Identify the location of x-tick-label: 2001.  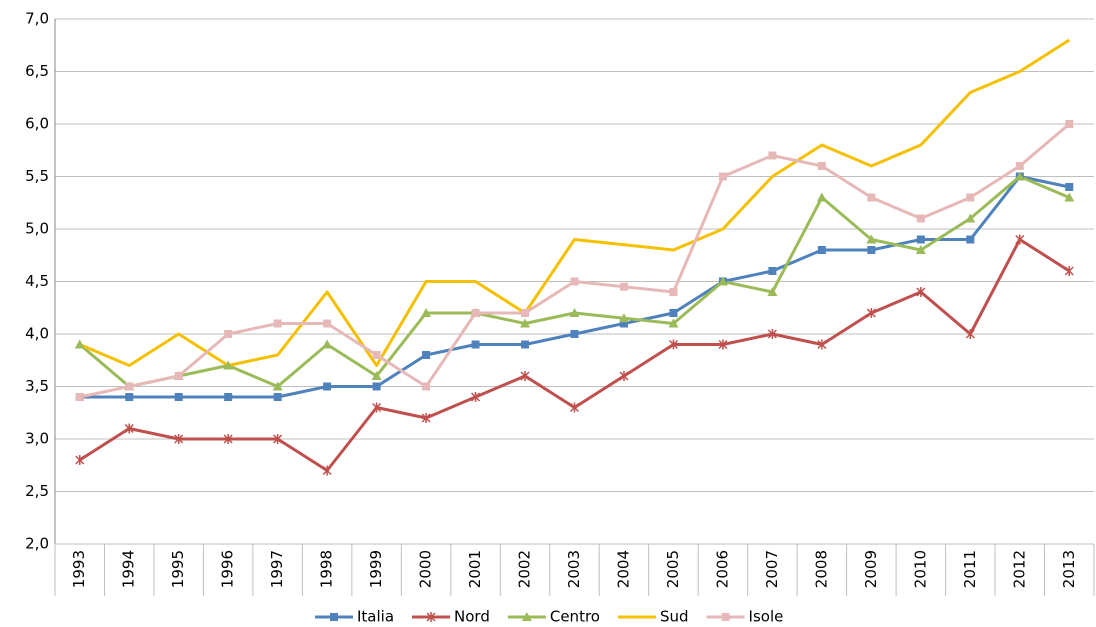
(475, 569).